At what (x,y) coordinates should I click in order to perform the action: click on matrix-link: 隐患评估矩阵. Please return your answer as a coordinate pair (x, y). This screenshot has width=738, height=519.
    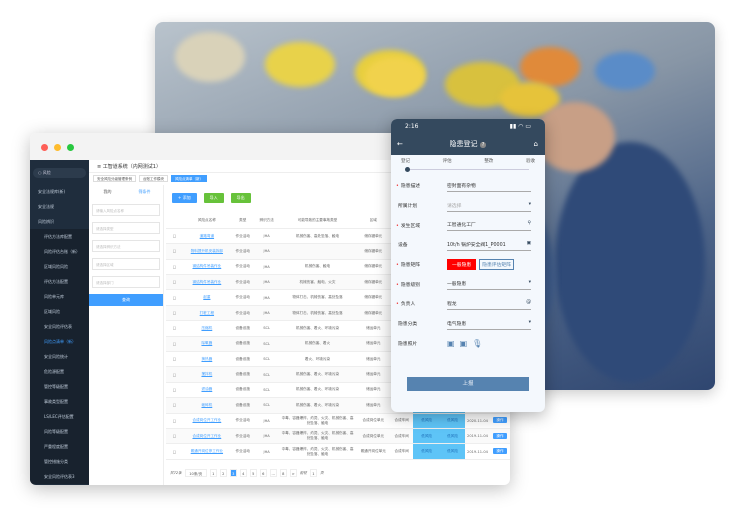
    Looking at the image, I should click on (496, 265).